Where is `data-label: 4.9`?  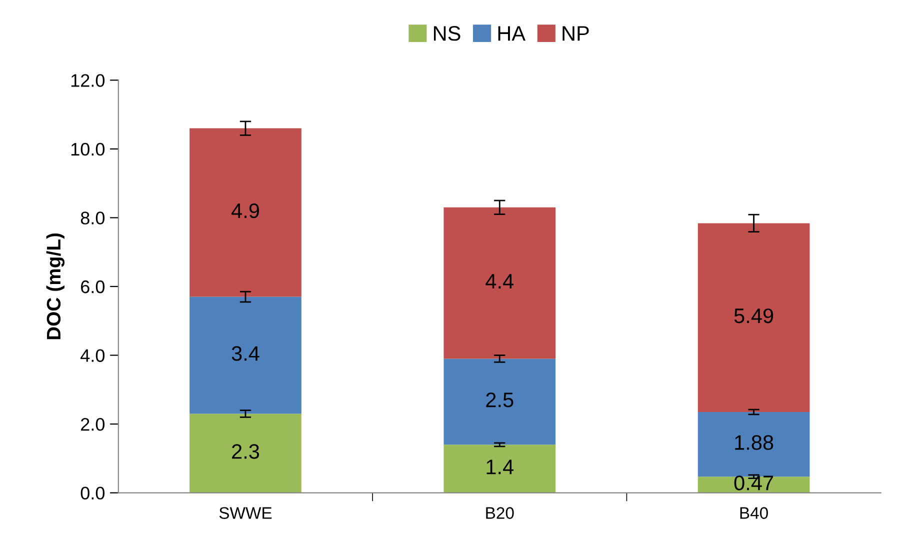 data-label: 4.9 is located at coordinates (245, 210).